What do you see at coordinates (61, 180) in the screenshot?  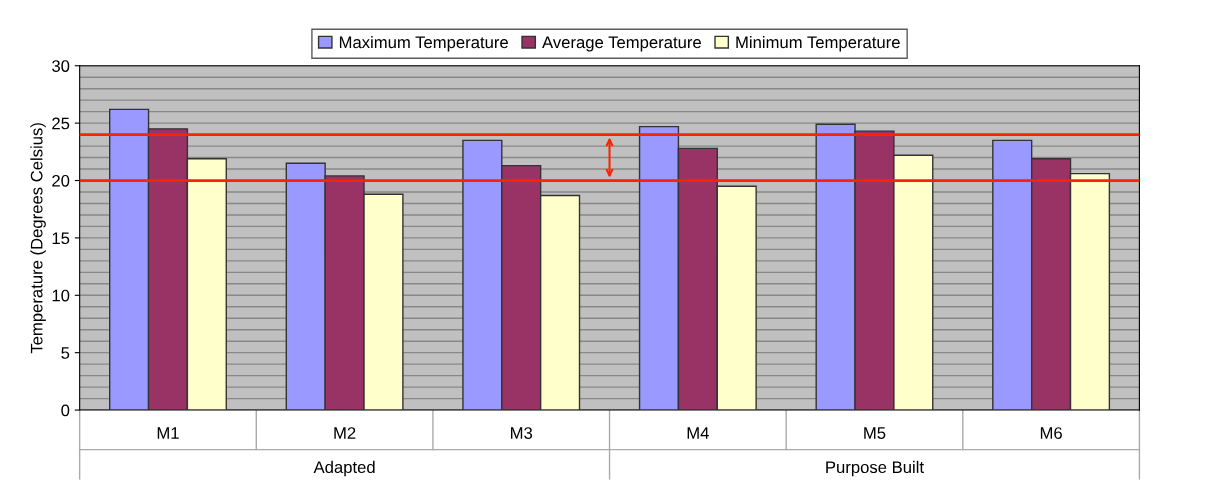 I see `y-tick-label: 20` at bounding box center [61, 180].